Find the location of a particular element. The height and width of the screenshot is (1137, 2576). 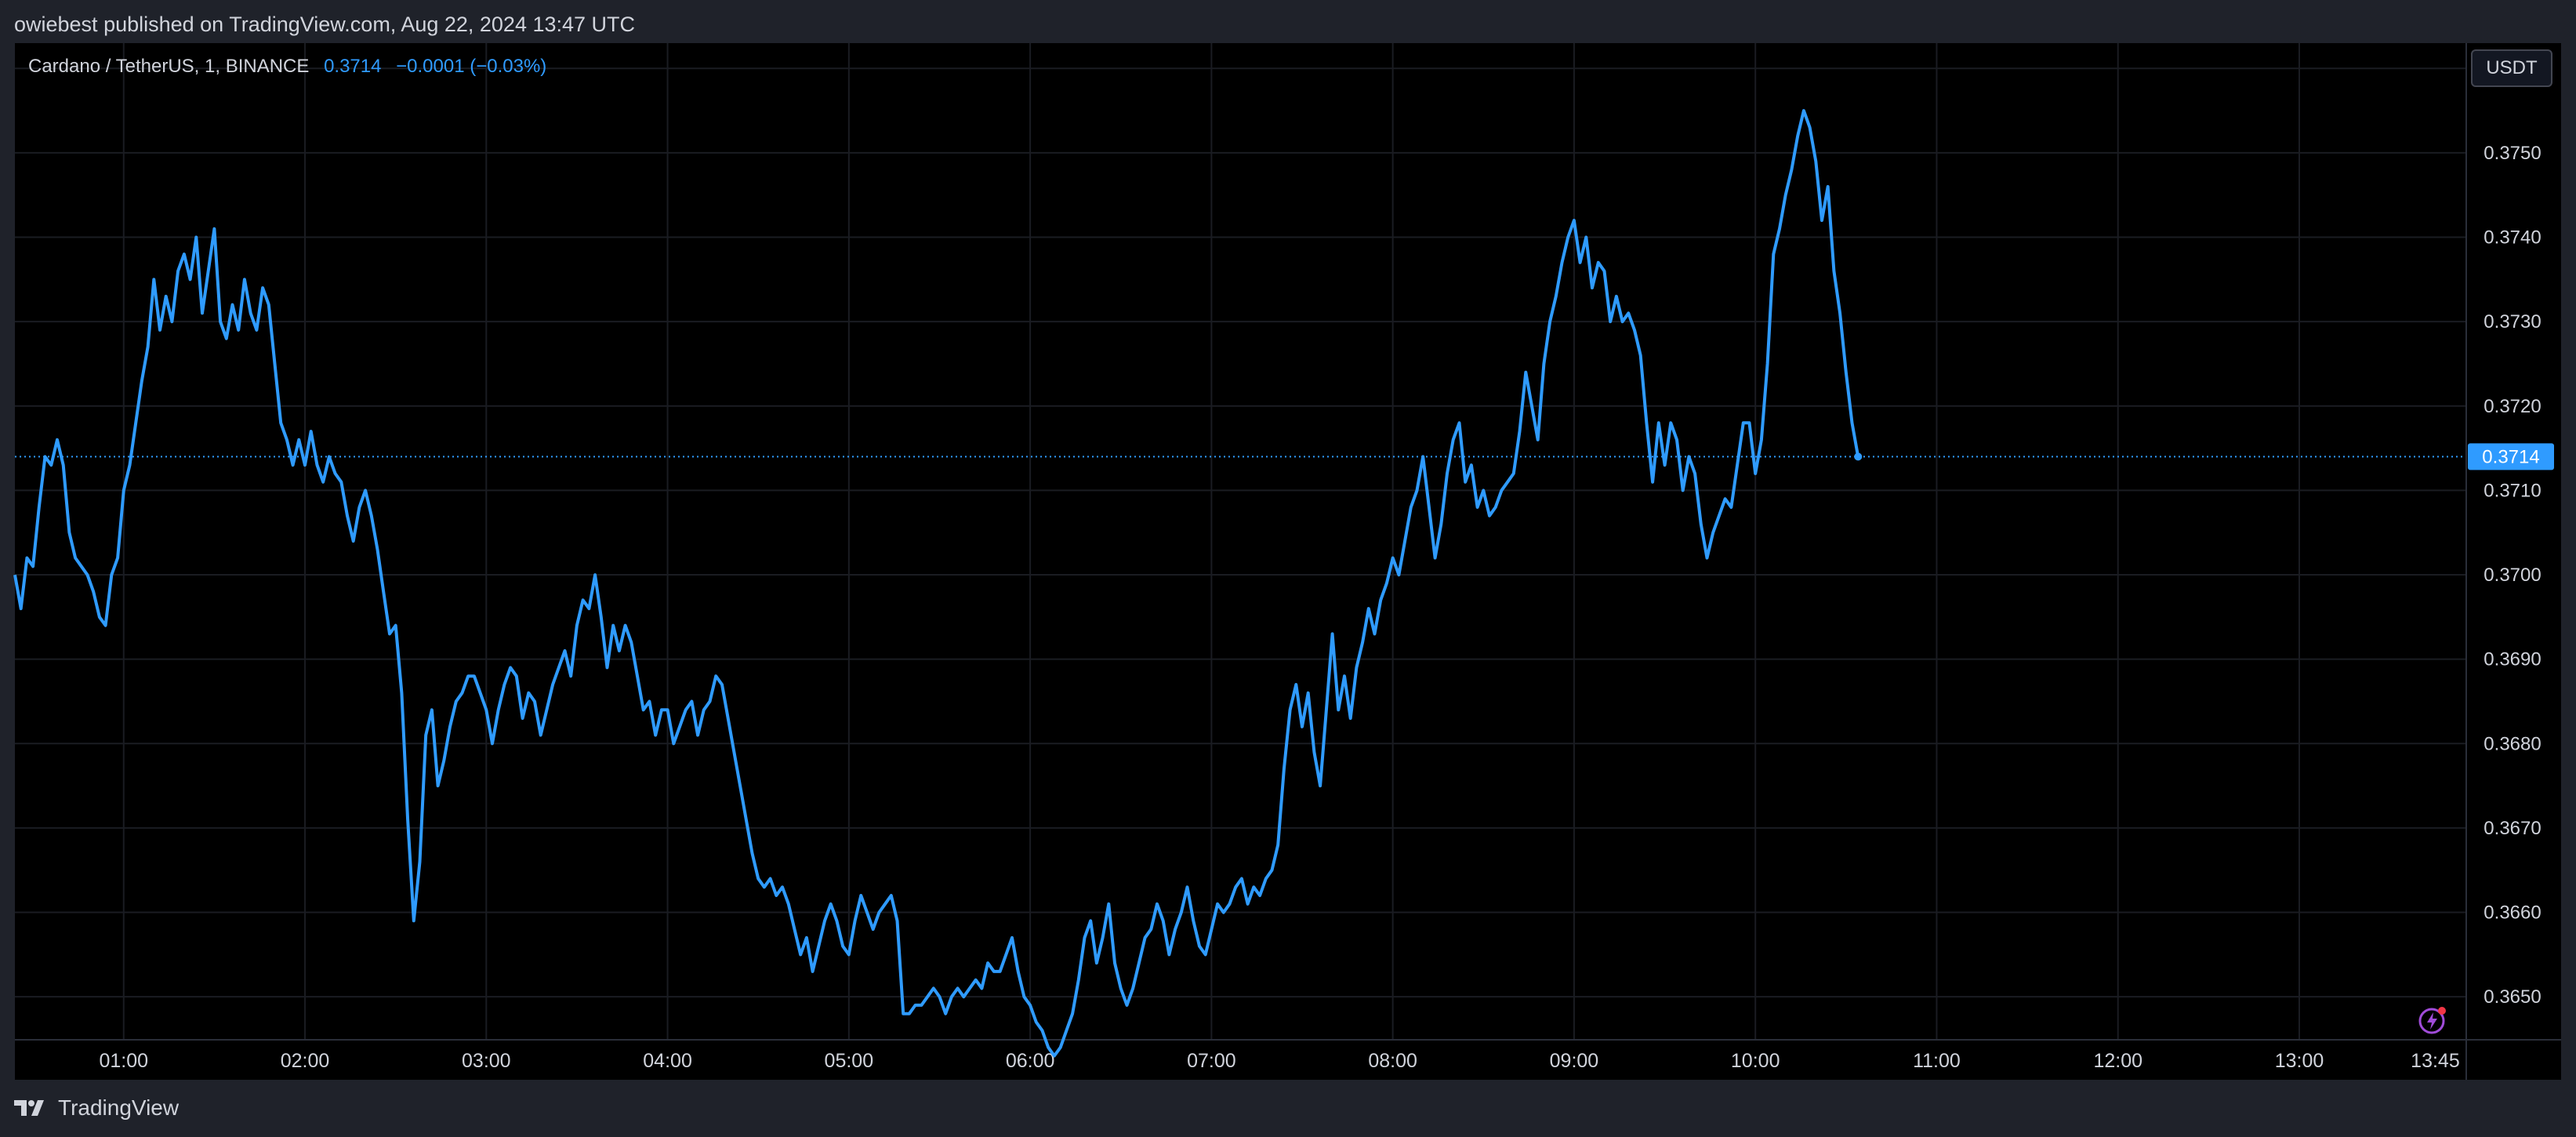

price-tick-label: 0.3680 is located at coordinates (2512, 743).